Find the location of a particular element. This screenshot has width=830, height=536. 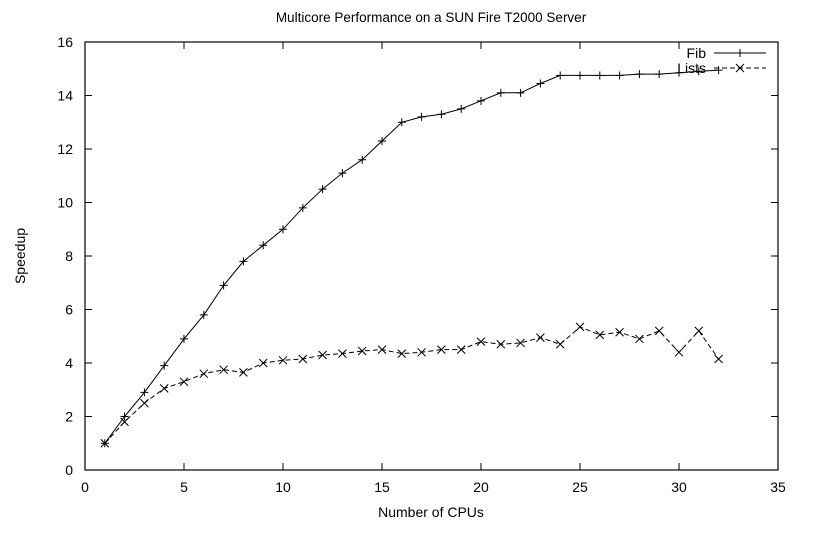

x-tick-label: 15 is located at coordinates (382, 487).